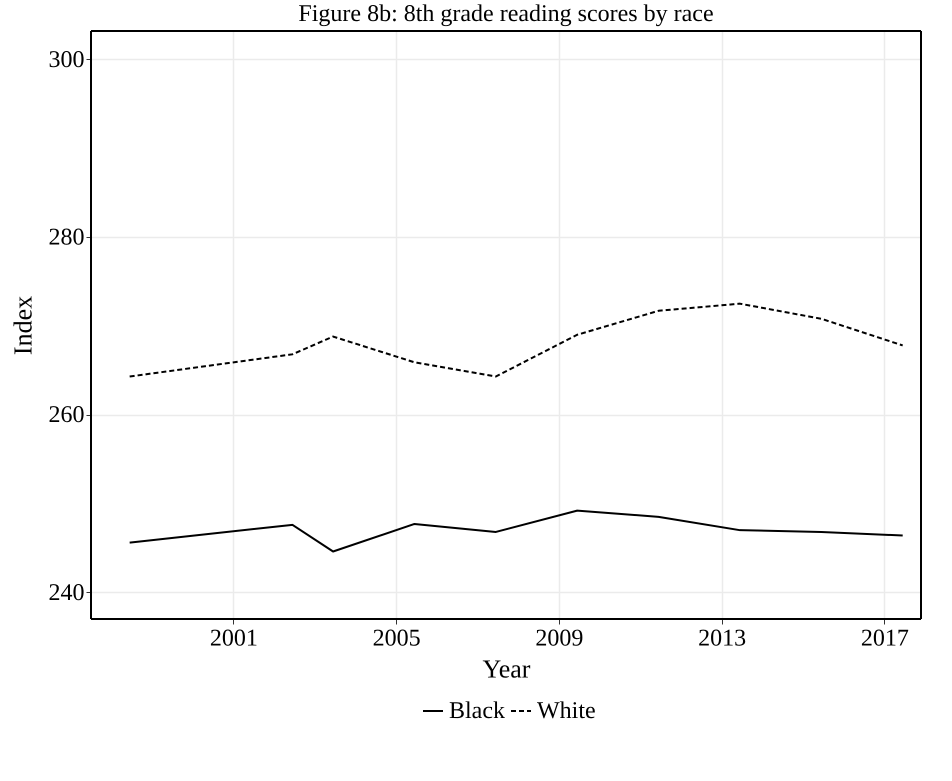 This screenshot has width=952, height=781. Describe the element at coordinates (506, 14) in the screenshot. I see `chart-title: Figure 8b: 8th grade reading scores by race` at that location.